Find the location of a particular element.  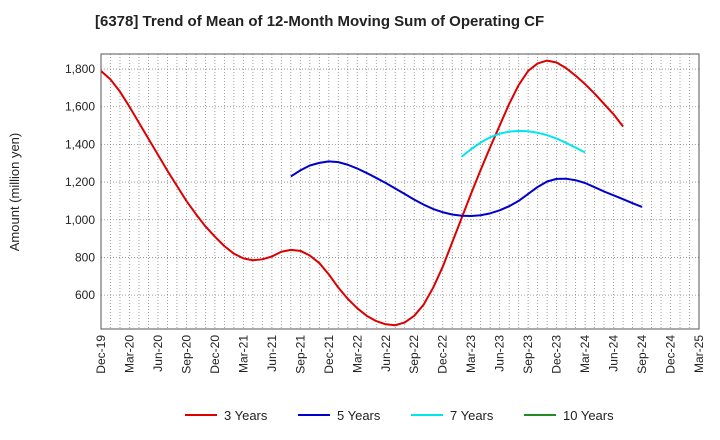

x-tick-label: Jun-23 is located at coordinates (500, 353).